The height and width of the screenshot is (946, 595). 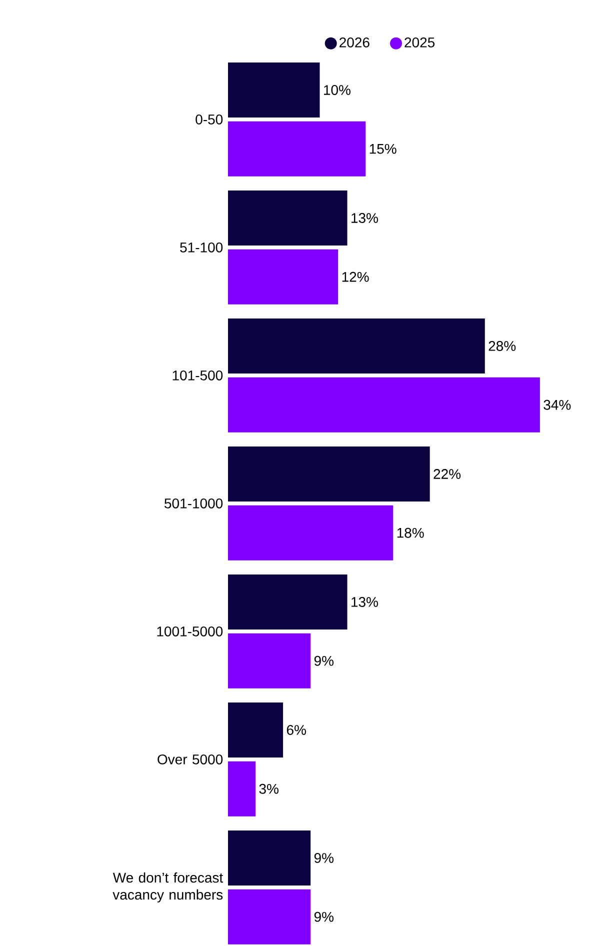 I want to click on data-label: 18%, so click(x=410, y=533).